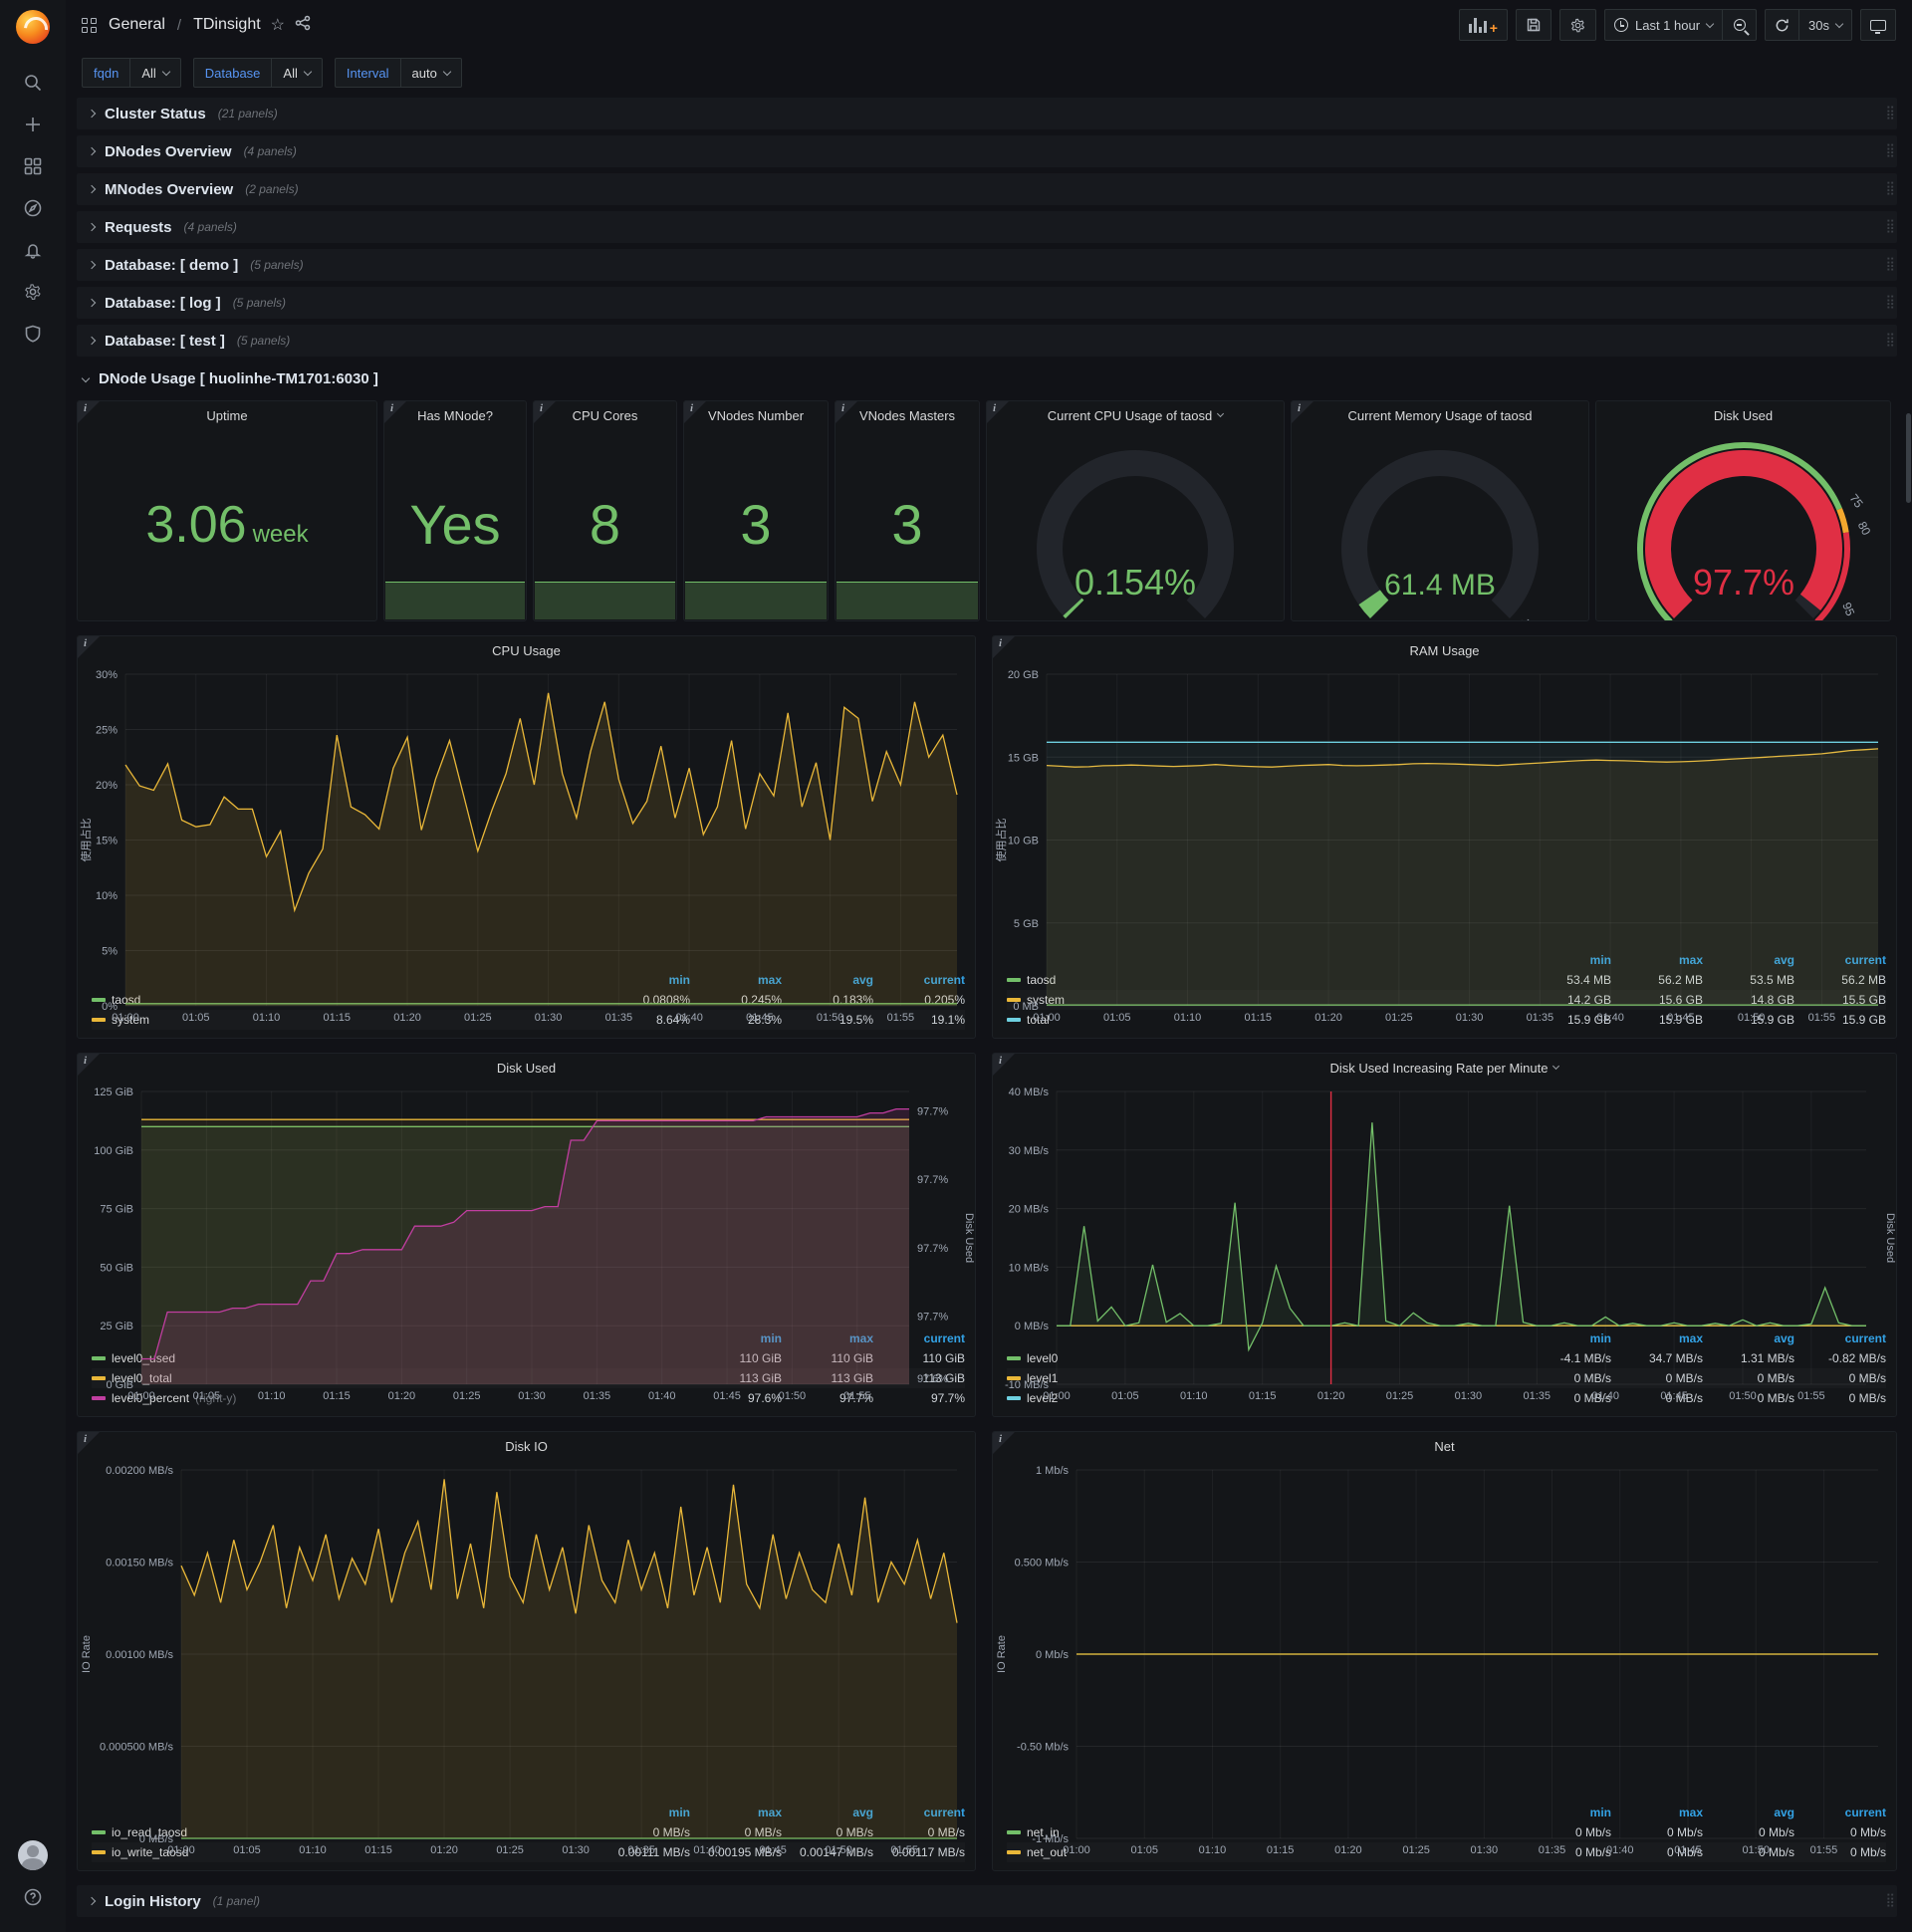 Image resolution: width=1912 pixels, height=1932 pixels. Describe the element at coordinates (137, 24) in the screenshot. I see `breadcrumb-root: General` at that location.